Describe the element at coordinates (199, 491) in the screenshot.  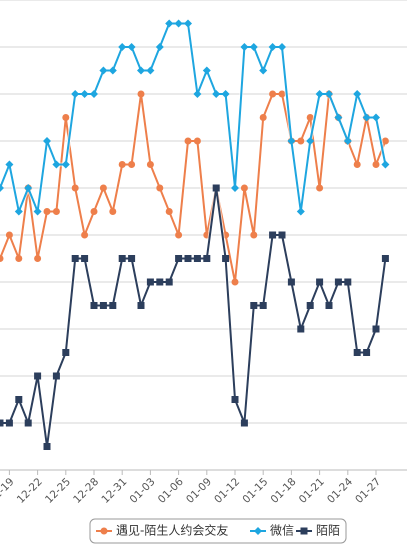
I see `x-tick-label: 01-09` at that location.